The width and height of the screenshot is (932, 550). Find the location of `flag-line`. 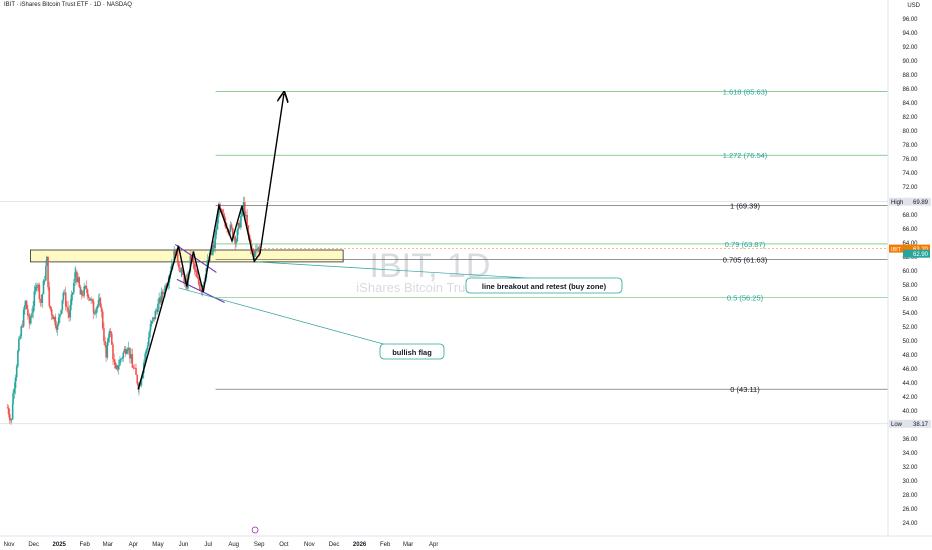

flag-line is located at coordinates (200, 290).